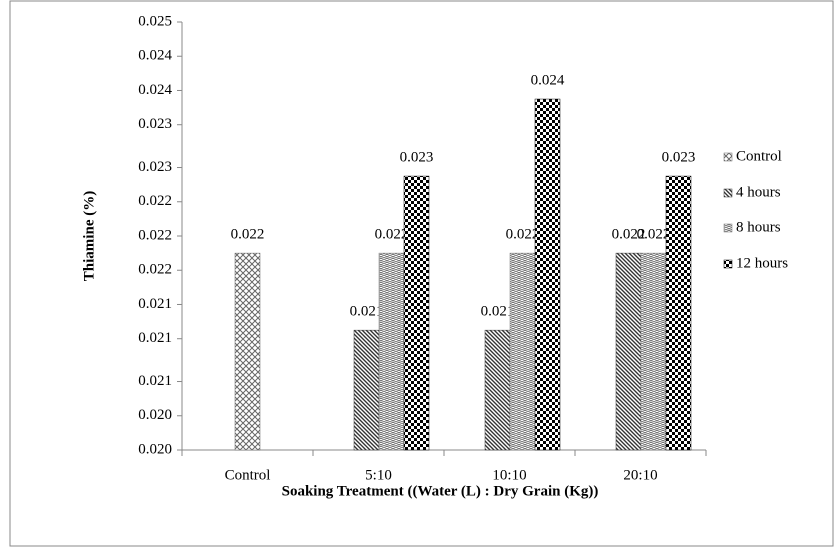 Image resolution: width=834 pixels, height=547 pixels. I want to click on x-tick-label: Control, so click(248, 475).